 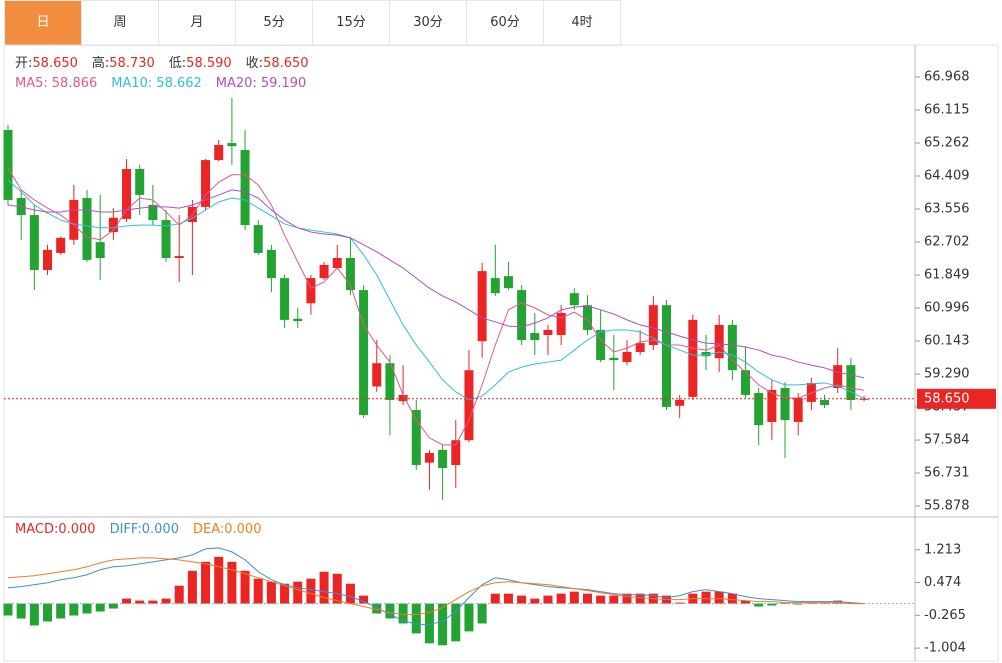 I want to click on legend-value: 58.866, so click(x=75, y=83).